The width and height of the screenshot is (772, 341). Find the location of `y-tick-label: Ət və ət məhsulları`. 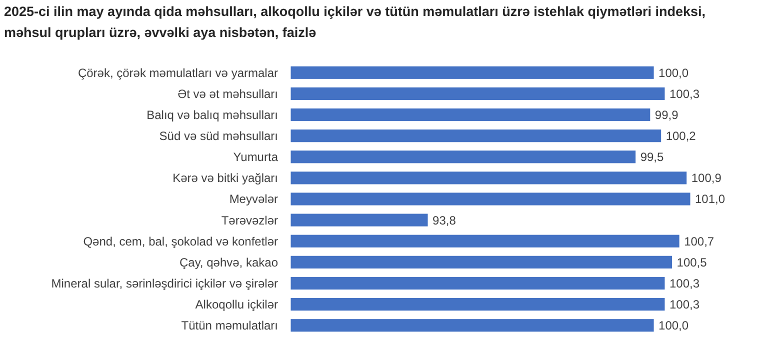

y-tick-label: Ət və ət məhsulları is located at coordinates (228, 93).